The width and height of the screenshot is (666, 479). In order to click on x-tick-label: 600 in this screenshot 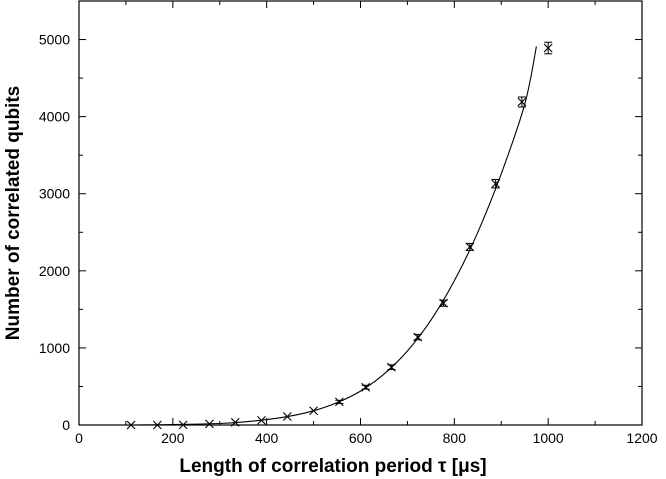, I will do `click(361, 438)`.